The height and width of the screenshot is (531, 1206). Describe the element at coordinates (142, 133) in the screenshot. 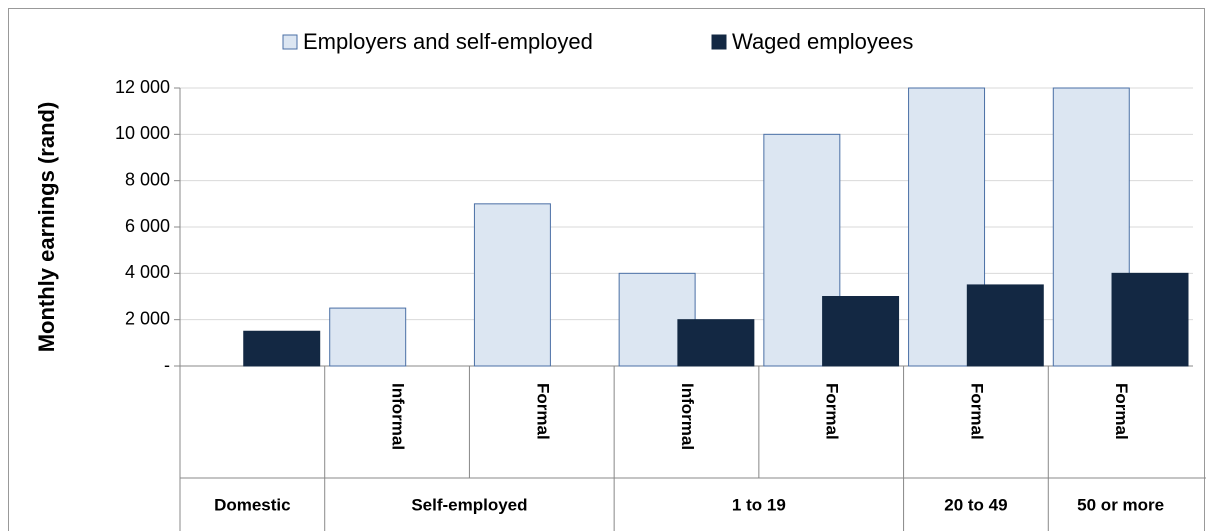

I see `y-tick-label: 10 000` at that location.